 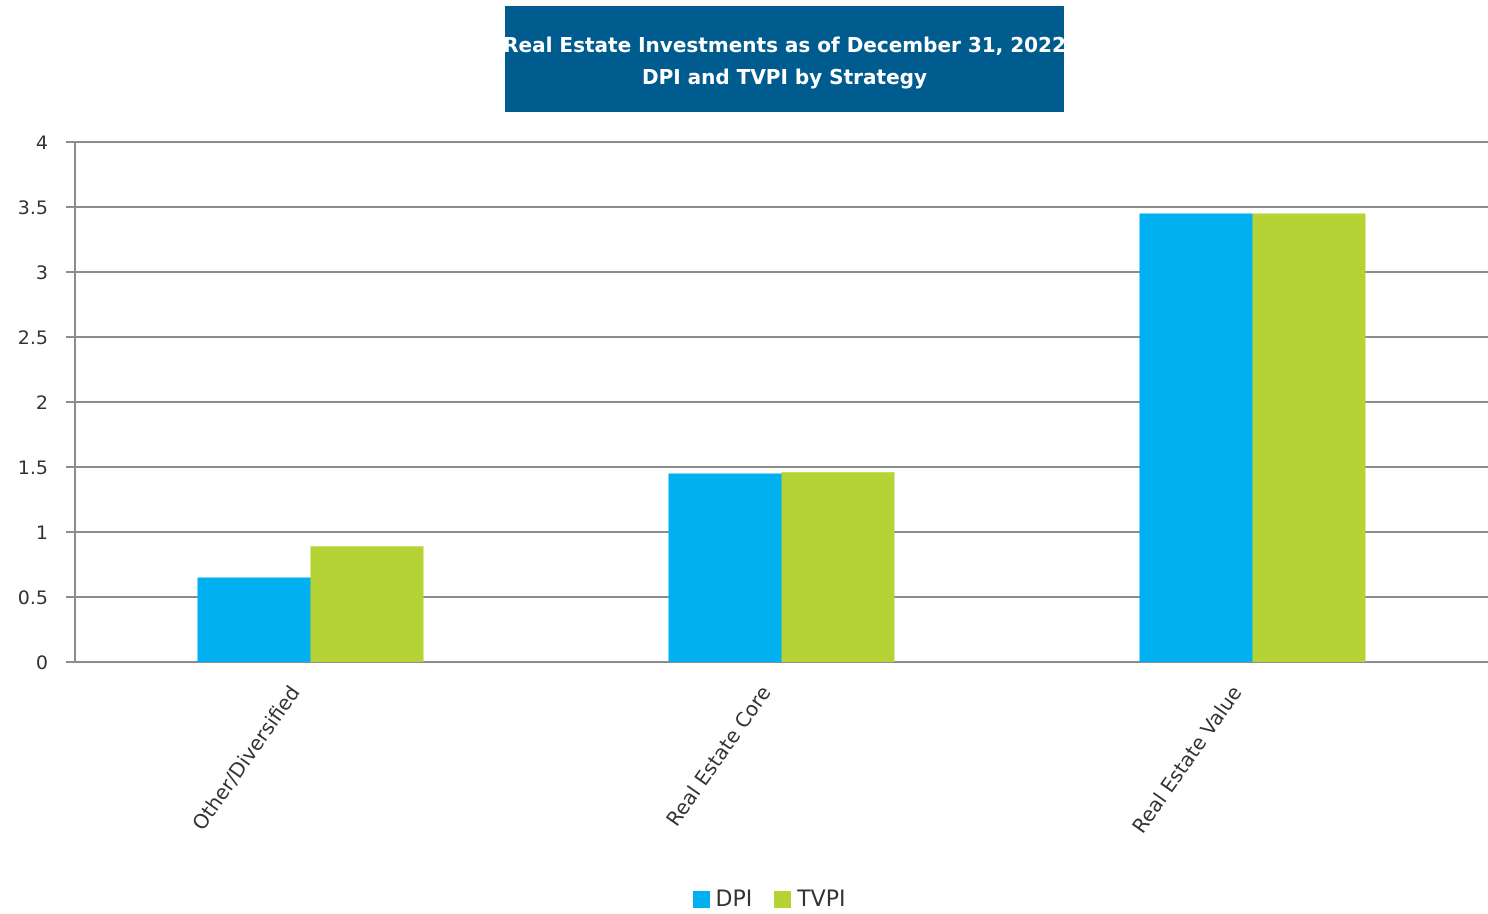 What do you see at coordinates (734, 899) in the screenshot?
I see `legend-label-dpi: DPI` at bounding box center [734, 899].